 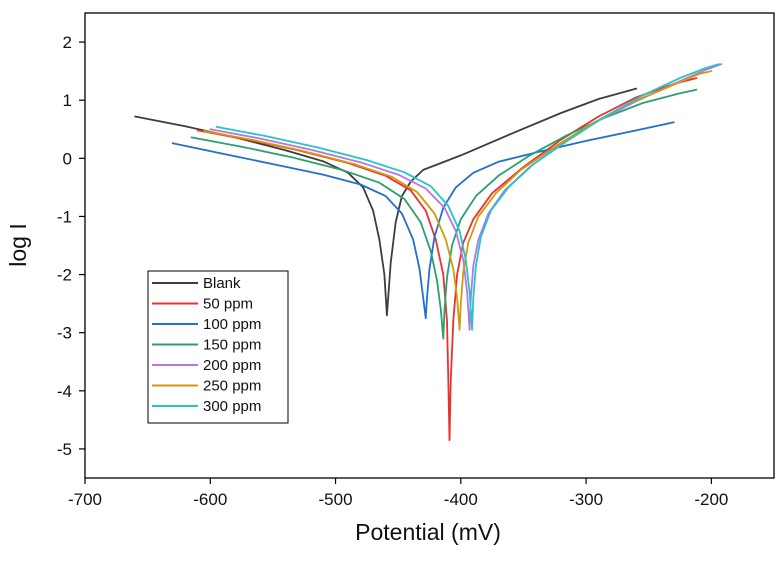 I want to click on x-tick-label: -500, so click(x=336, y=499).